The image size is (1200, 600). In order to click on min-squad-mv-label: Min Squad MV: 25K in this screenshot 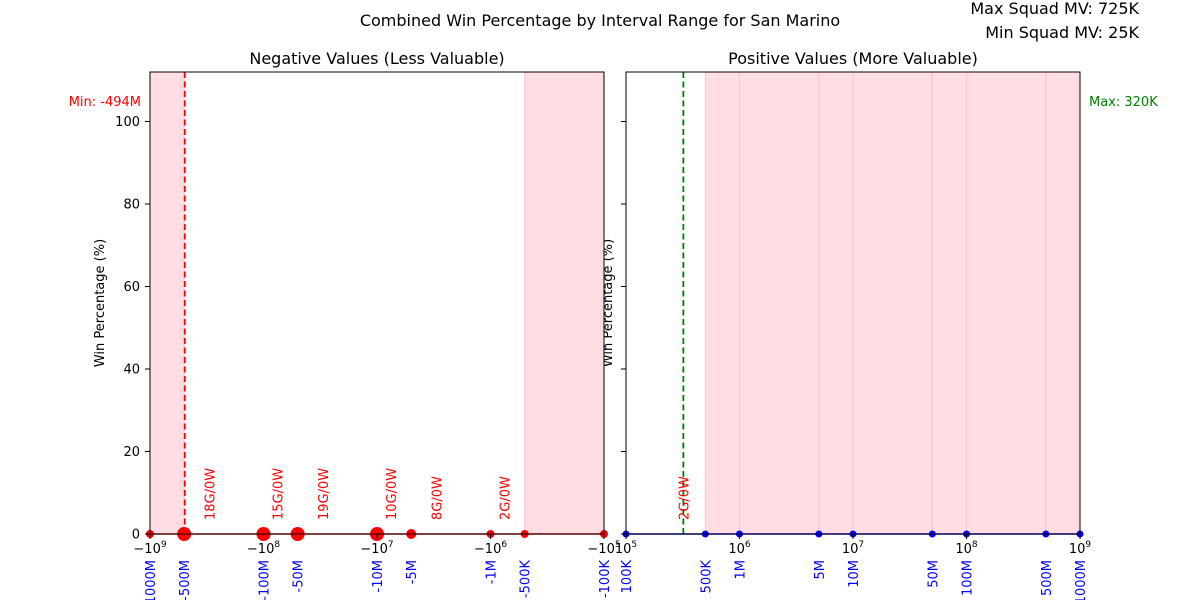, I will do `click(1062, 32)`.